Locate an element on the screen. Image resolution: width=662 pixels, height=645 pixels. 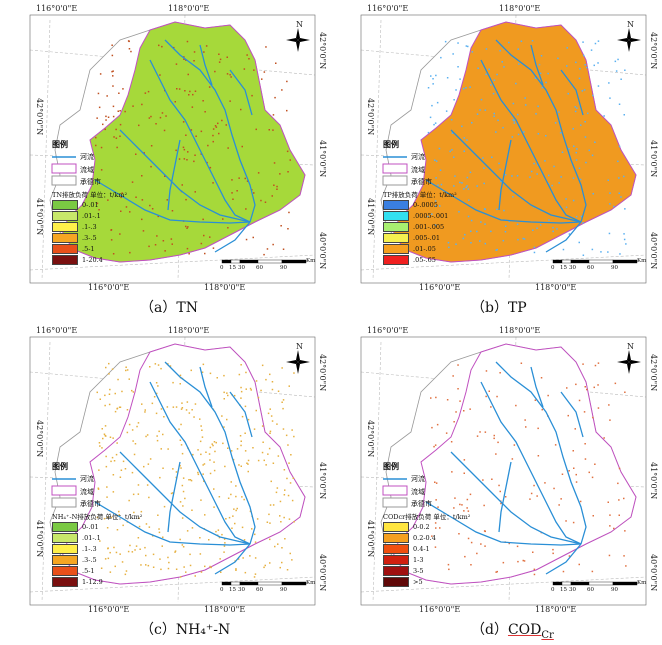
legend-class-label: .01-.1 is located at coordinates (91, 216).